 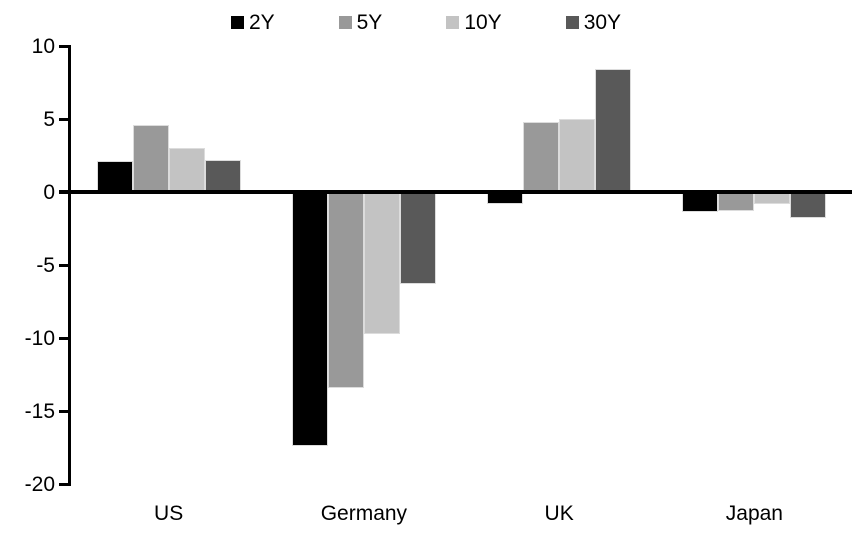 What do you see at coordinates (309, 319) in the screenshot?
I see `bar-germany-2y` at bounding box center [309, 319].